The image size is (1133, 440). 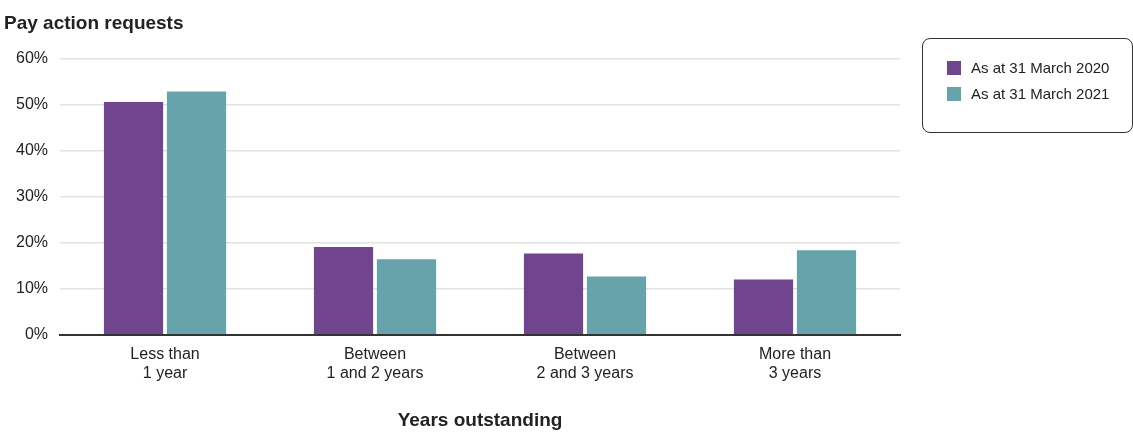 I want to click on chart-title: Pay action requests, so click(x=94, y=22).